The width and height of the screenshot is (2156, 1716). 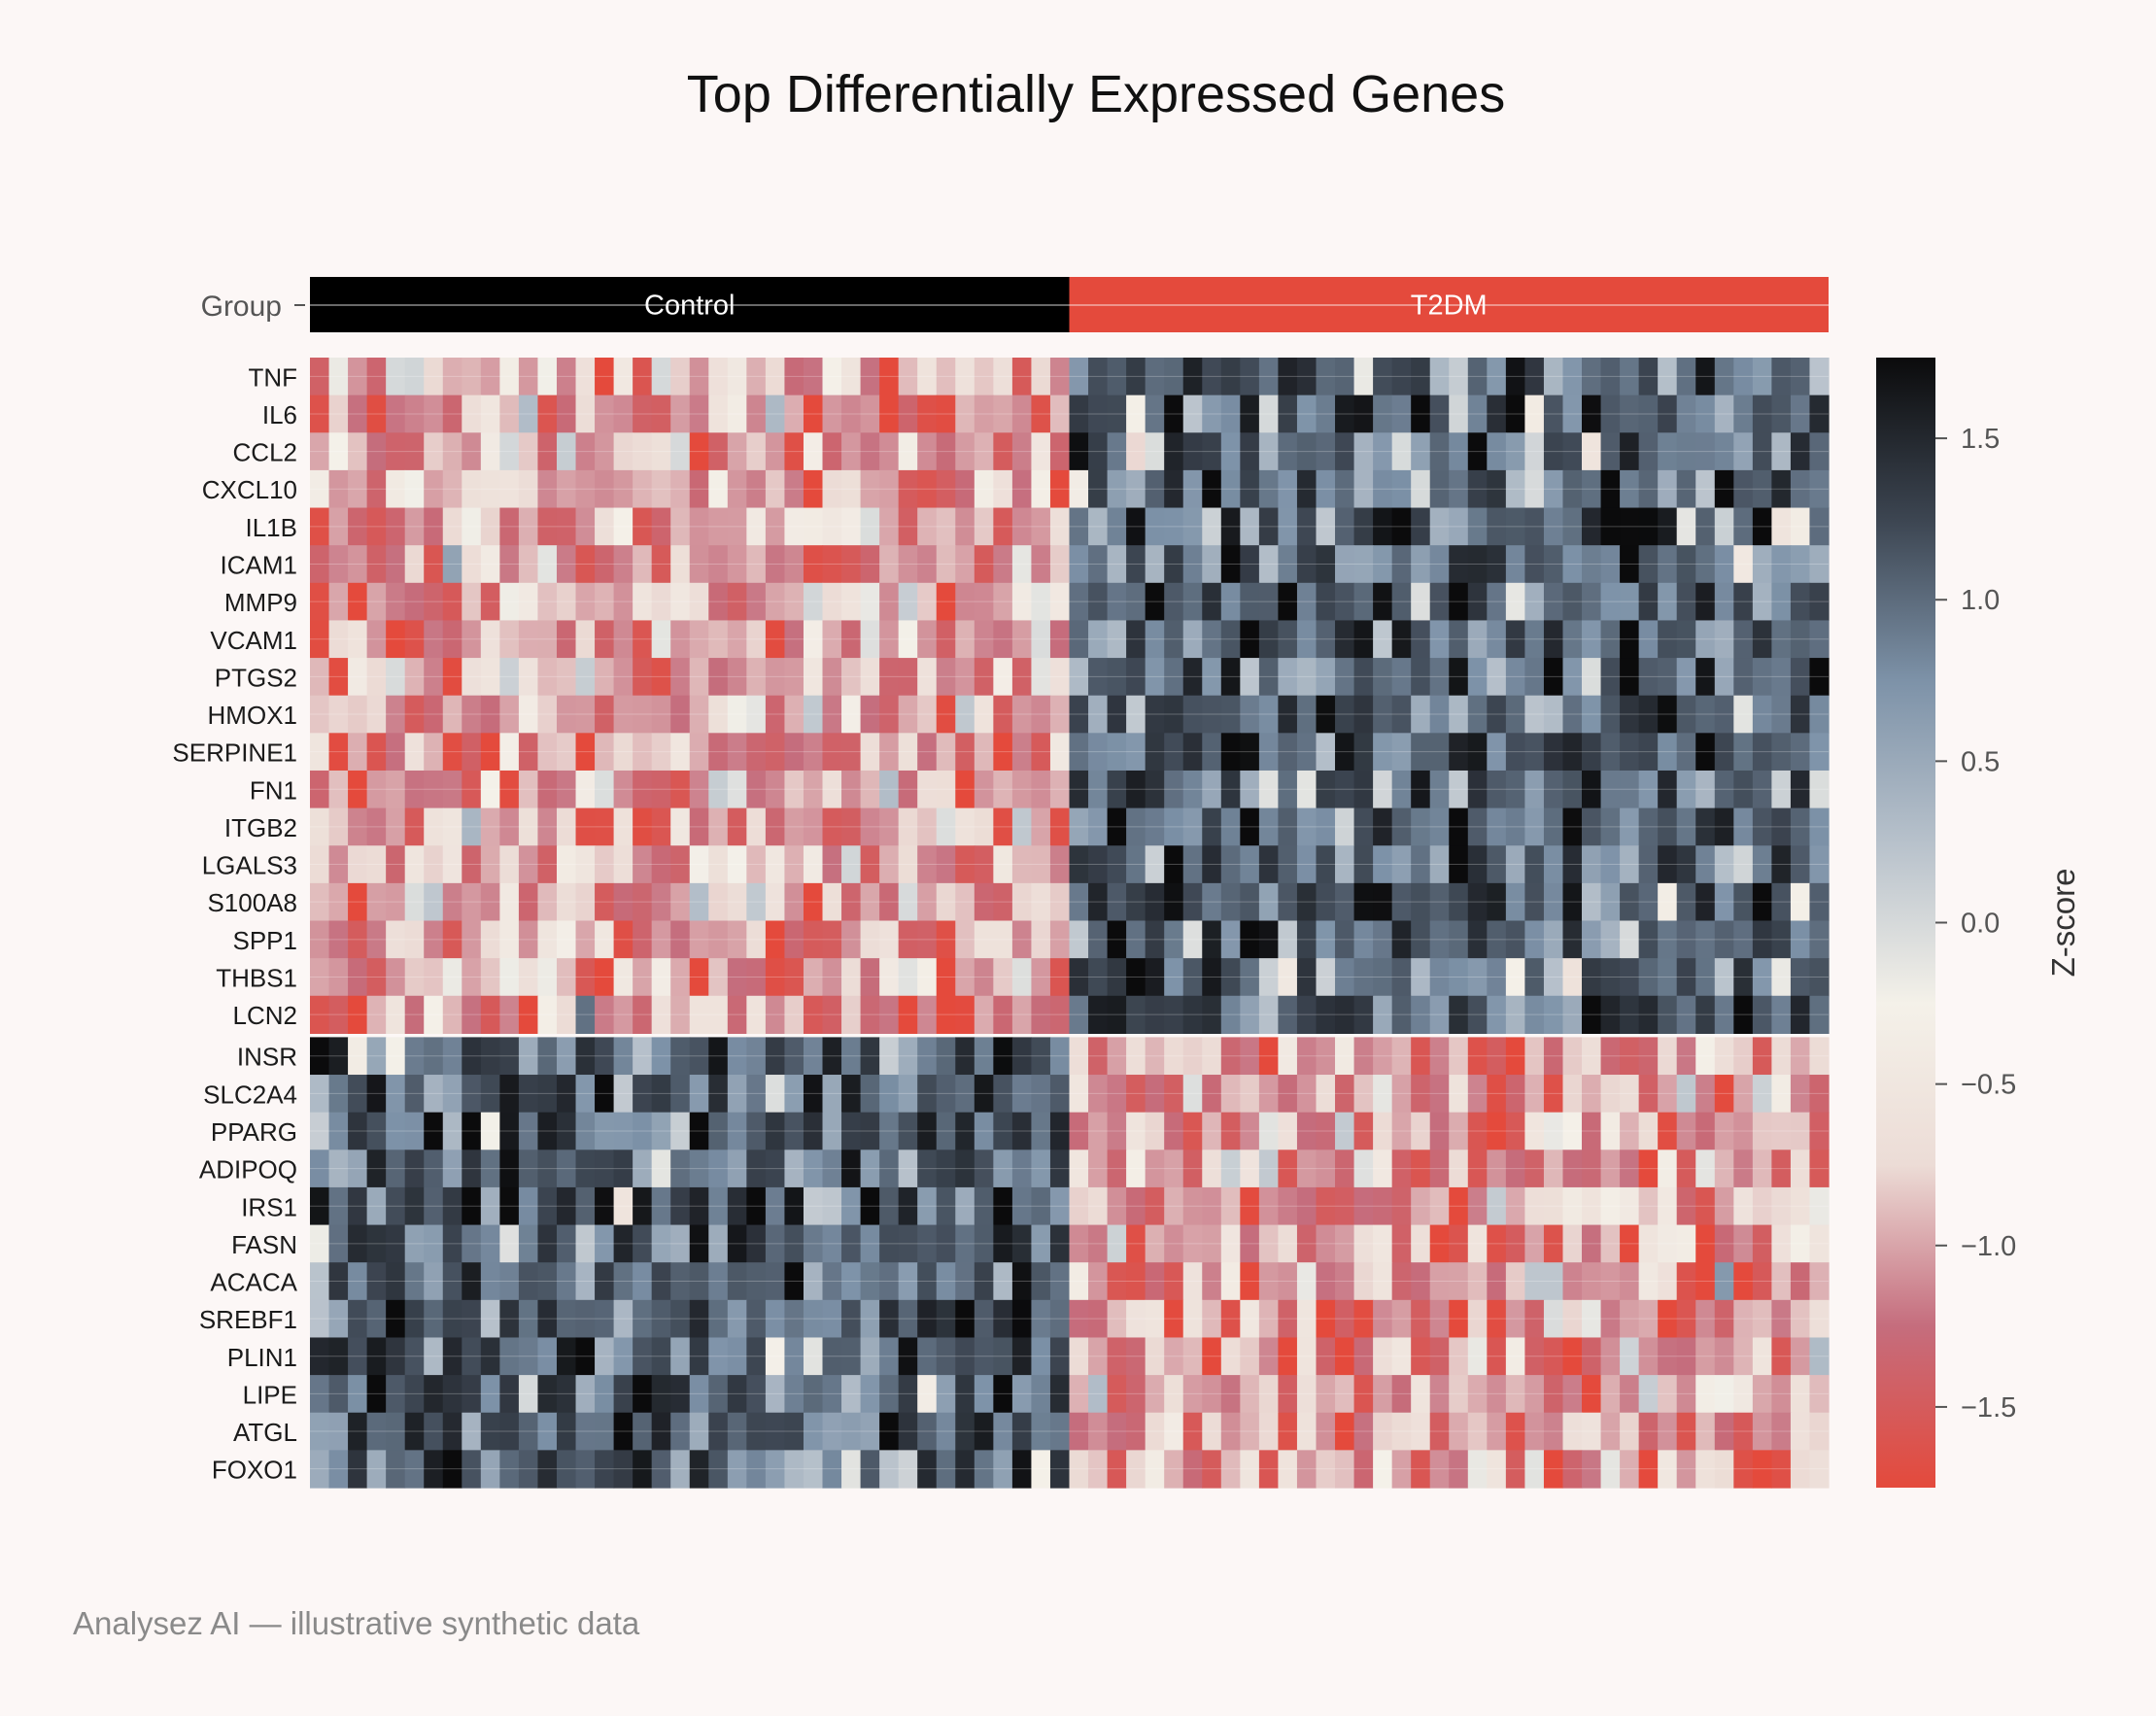 What do you see at coordinates (241, 307) in the screenshot?
I see `group-axis-label: Group` at bounding box center [241, 307].